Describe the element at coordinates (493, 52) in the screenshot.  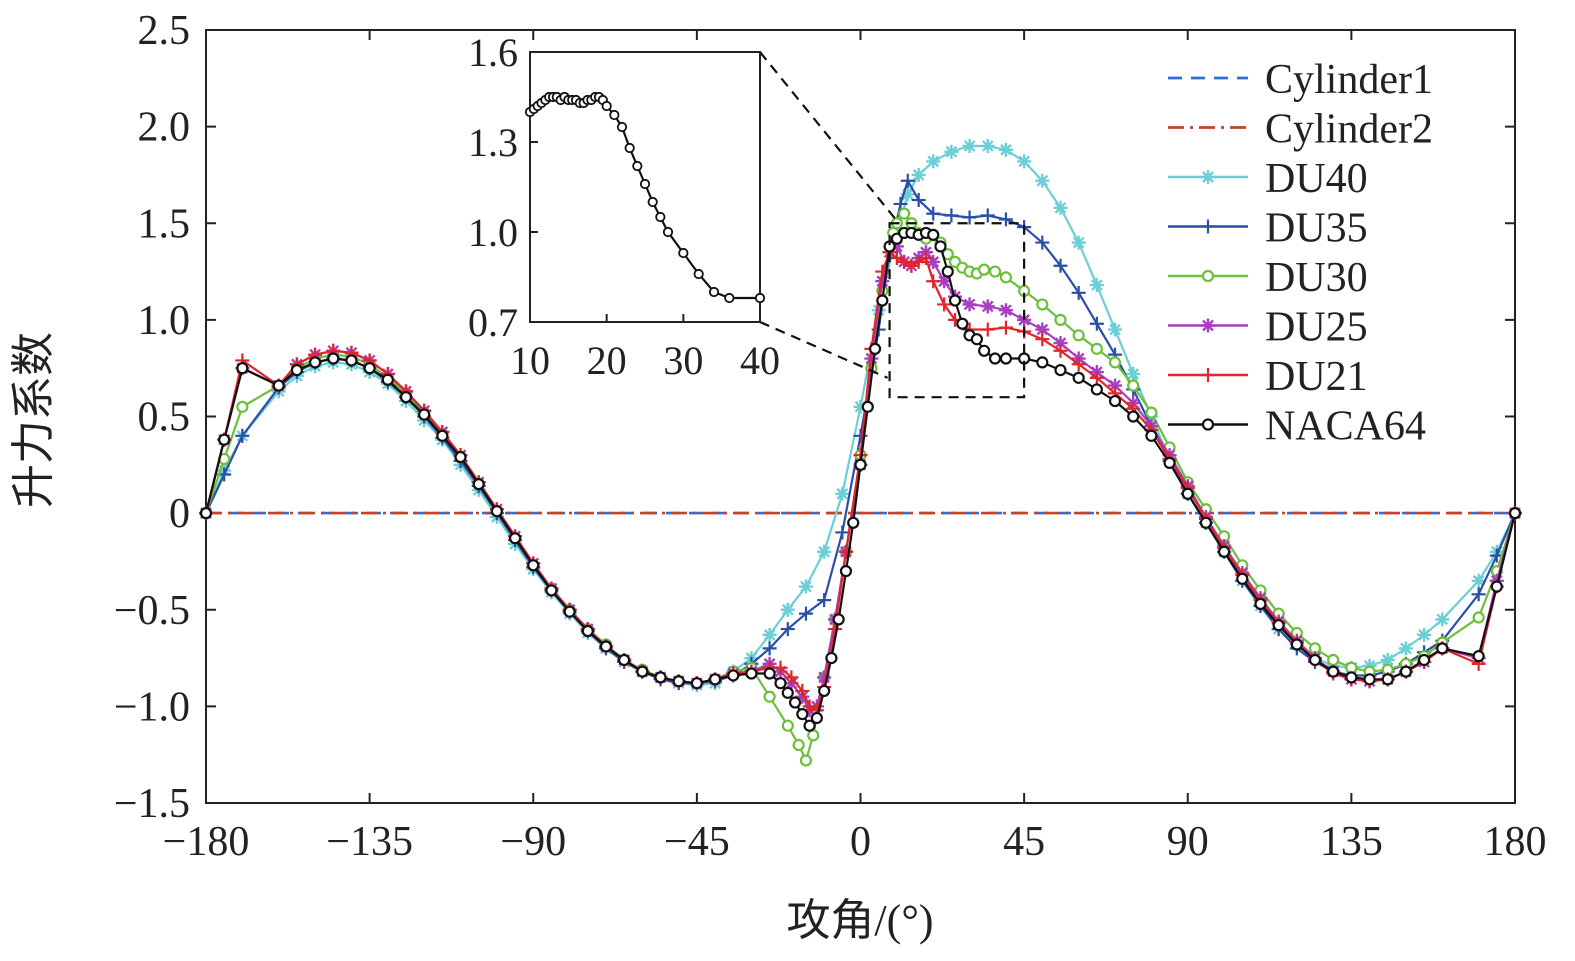
I see `inset-y-tick-label: 1.6` at that location.